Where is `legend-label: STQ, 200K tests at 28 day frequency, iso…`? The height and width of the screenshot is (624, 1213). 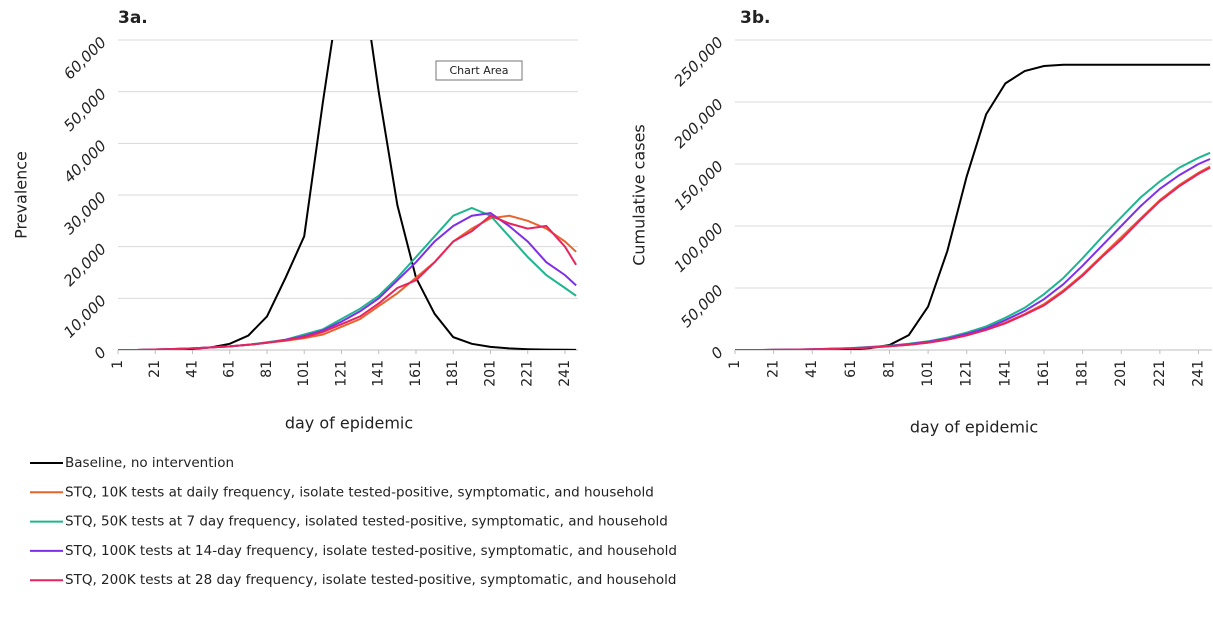
legend-label: STQ, 200K tests at 28 day frequency, iso… is located at coordinates (370, 580).